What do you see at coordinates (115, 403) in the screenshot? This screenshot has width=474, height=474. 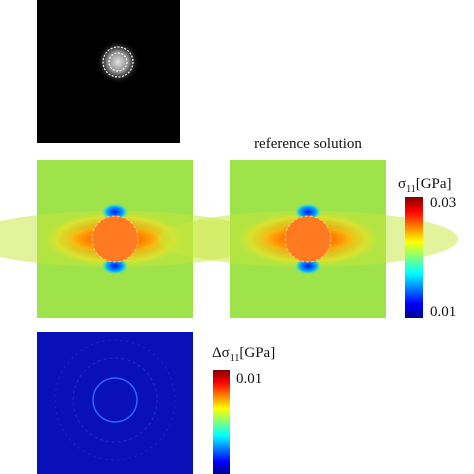 I see `error-field` at bounding box center [115, 403].